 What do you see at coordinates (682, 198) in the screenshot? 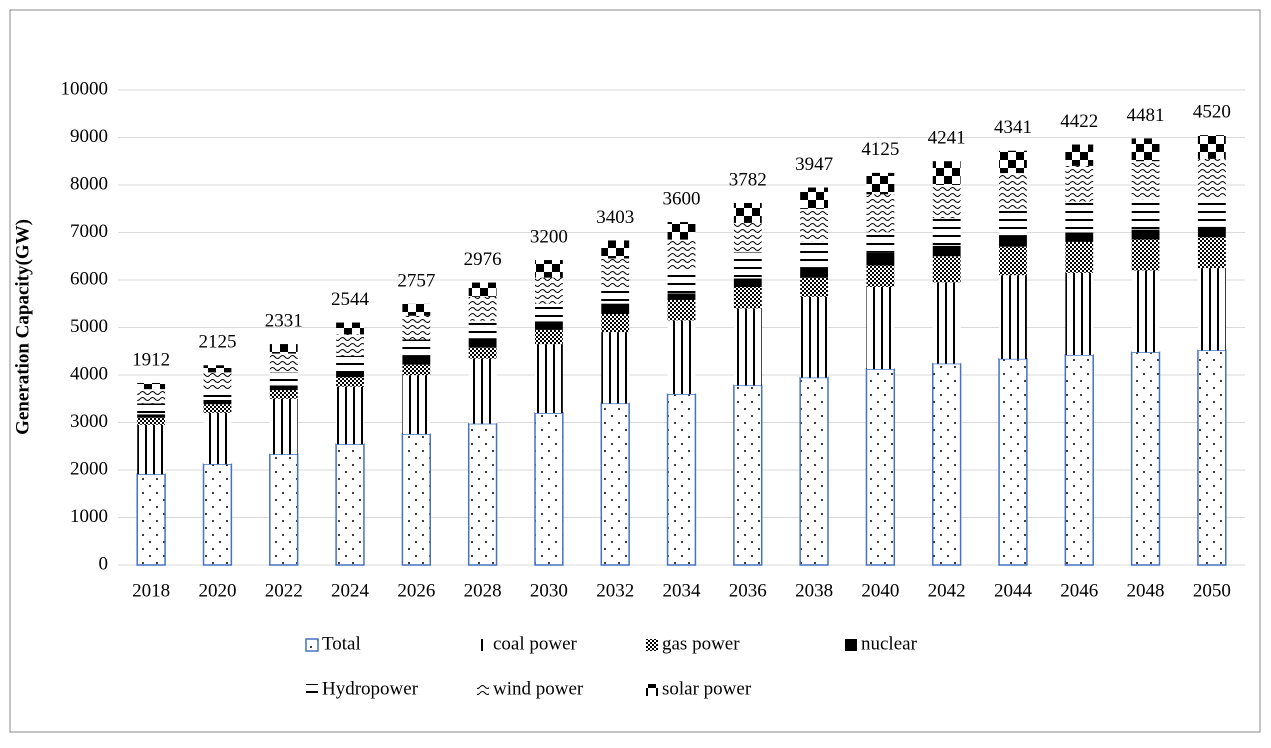
I see `data-label: 3600` at bounding box center [682, 198].